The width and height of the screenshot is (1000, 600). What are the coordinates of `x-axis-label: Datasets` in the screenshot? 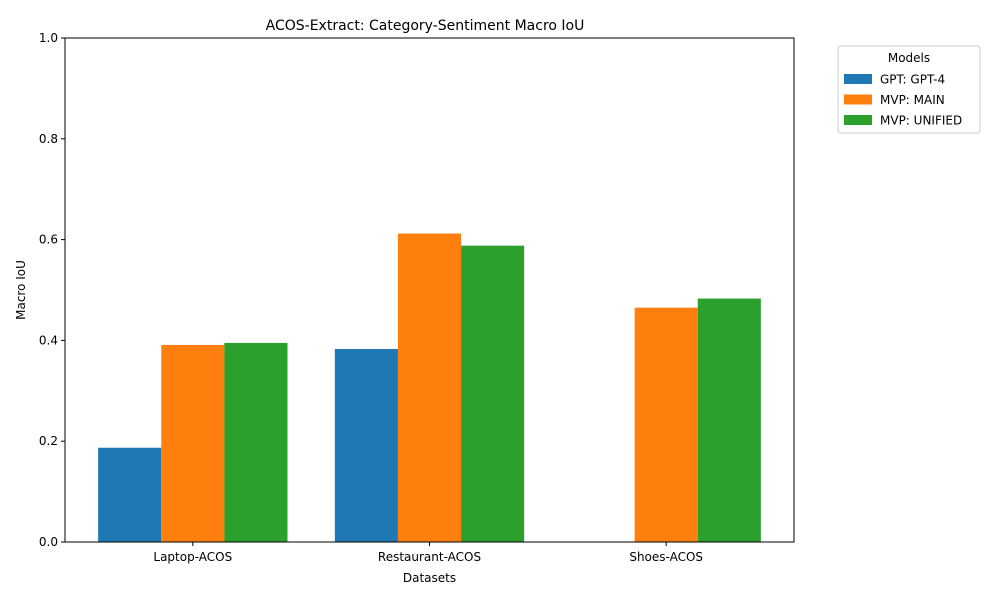 It's located at (429, 578).